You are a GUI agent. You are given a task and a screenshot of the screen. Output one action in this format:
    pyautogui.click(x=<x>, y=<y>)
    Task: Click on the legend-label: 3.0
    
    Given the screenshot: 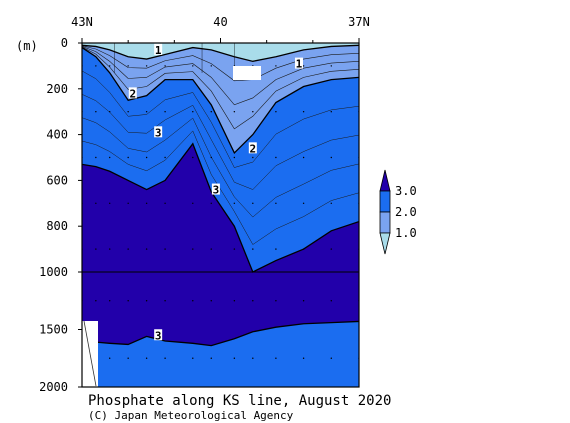 What is the action you would take?
    pyautogui.click(x=406, y=191)
    